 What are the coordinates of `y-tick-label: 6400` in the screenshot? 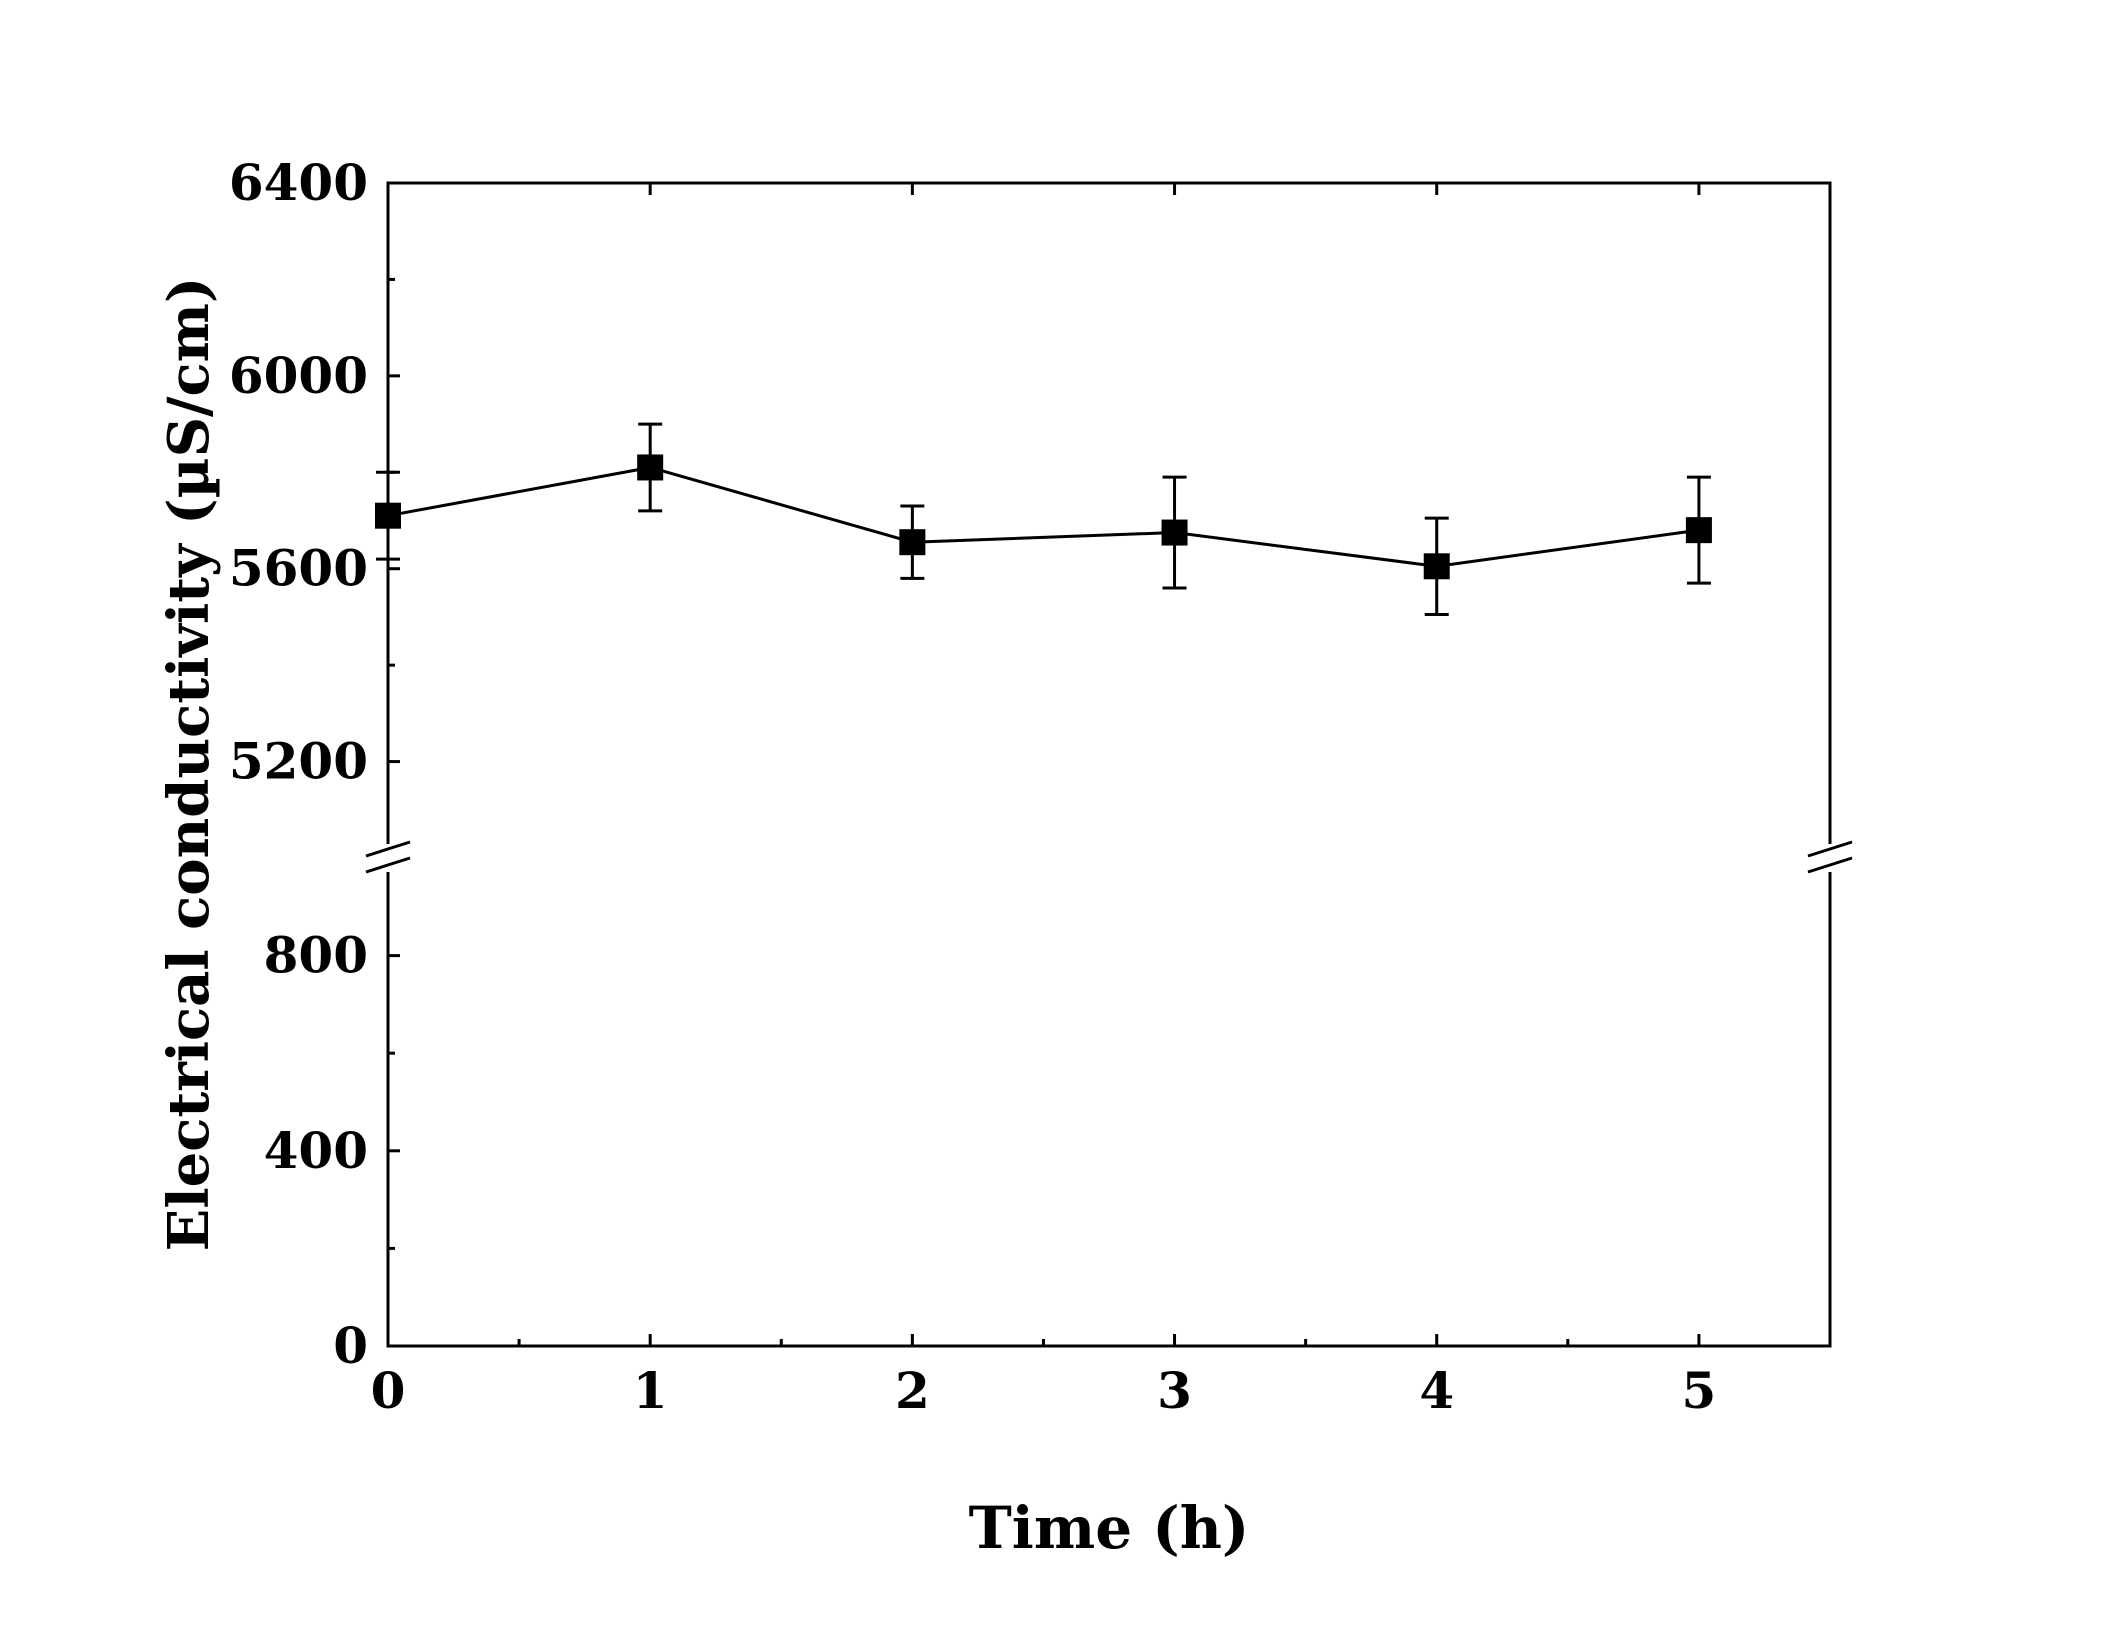 It's located at (298, 182).